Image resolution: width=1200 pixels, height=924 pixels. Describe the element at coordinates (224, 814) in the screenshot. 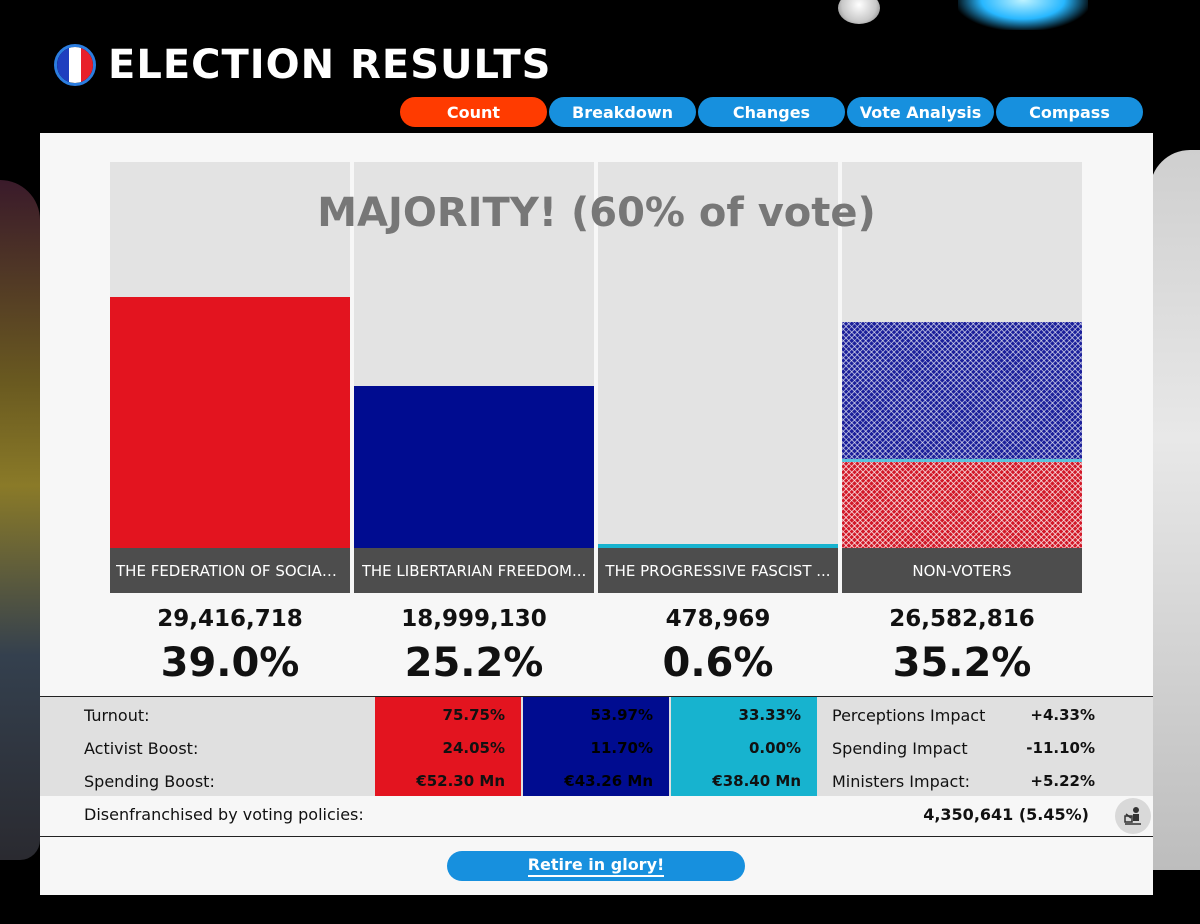

I see `disenfranchised-label: Disenfranchised by voting policies:` at that location.